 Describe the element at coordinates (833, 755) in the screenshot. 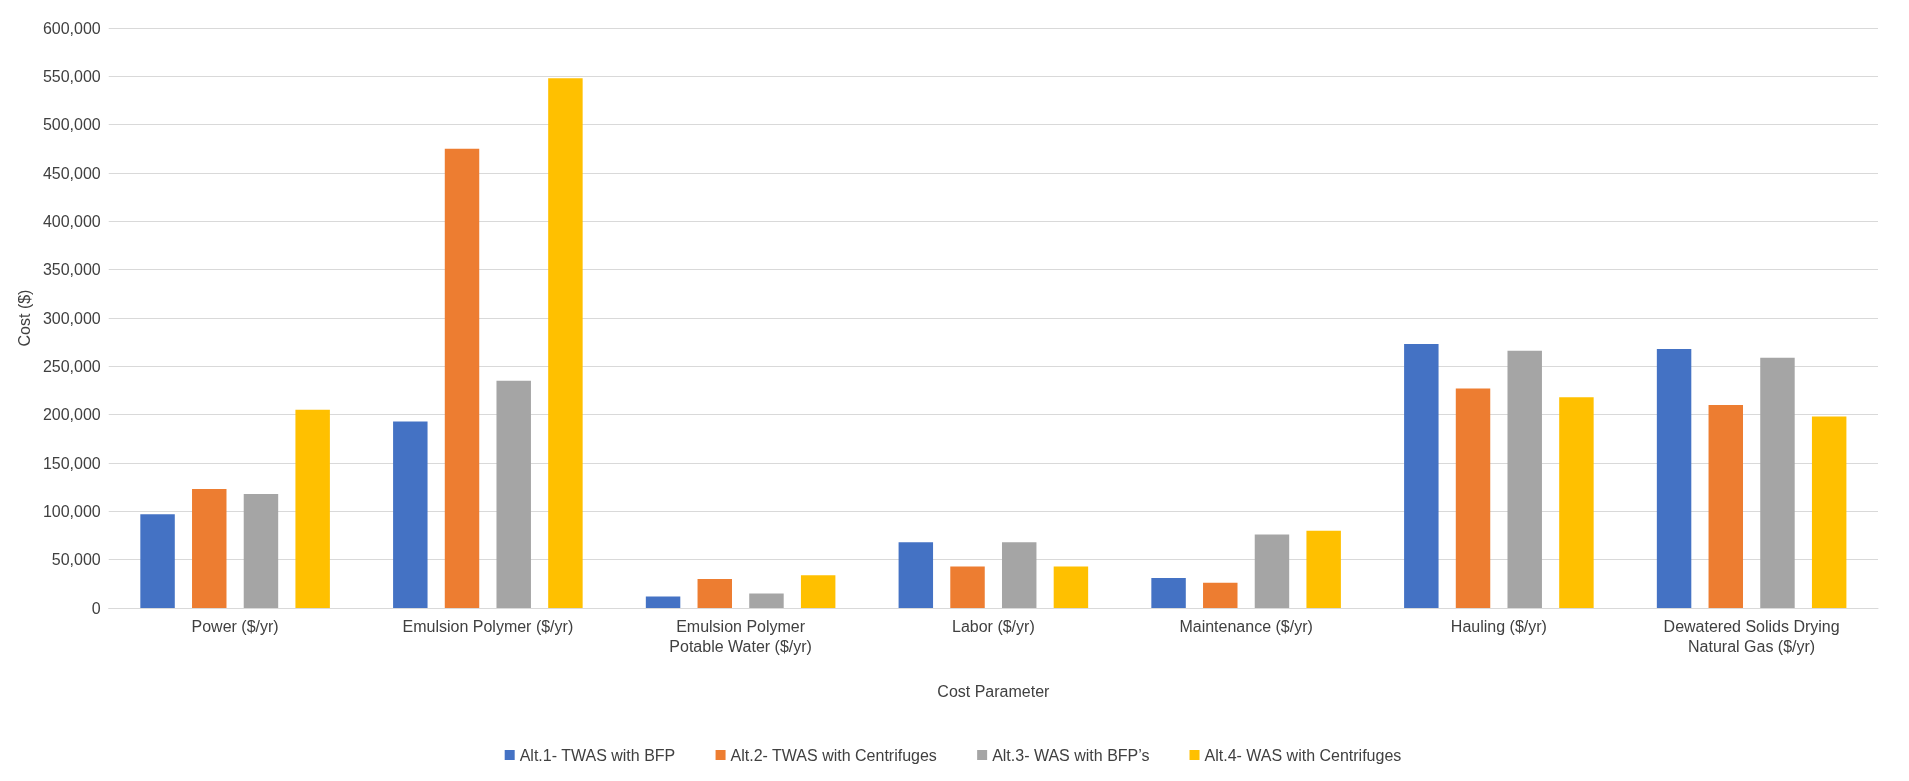

I see `legend-label: Alt.2- TWAS with Centrifuges` at that location.